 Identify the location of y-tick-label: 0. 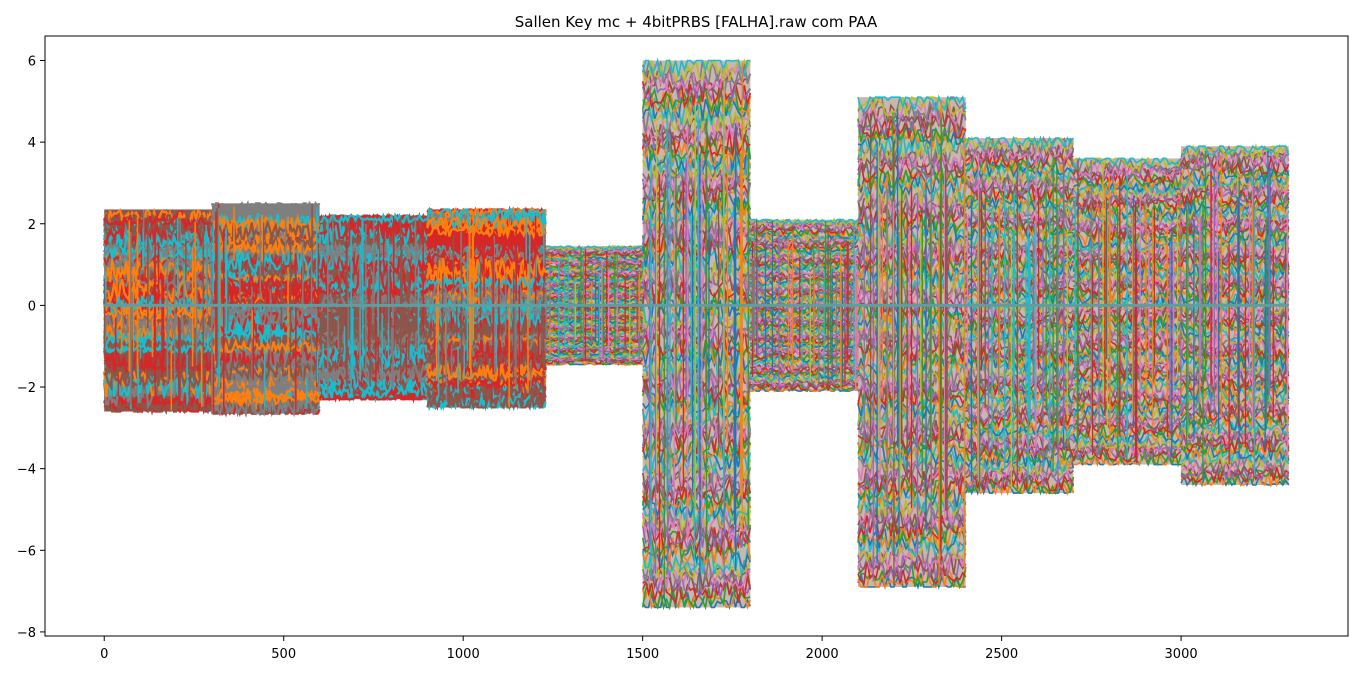
(32, 306).